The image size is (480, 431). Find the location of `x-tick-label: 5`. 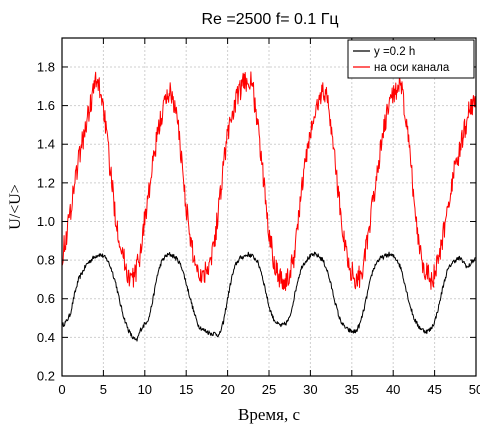

x-tick-label: 5 is located at coordinates (103, 389).